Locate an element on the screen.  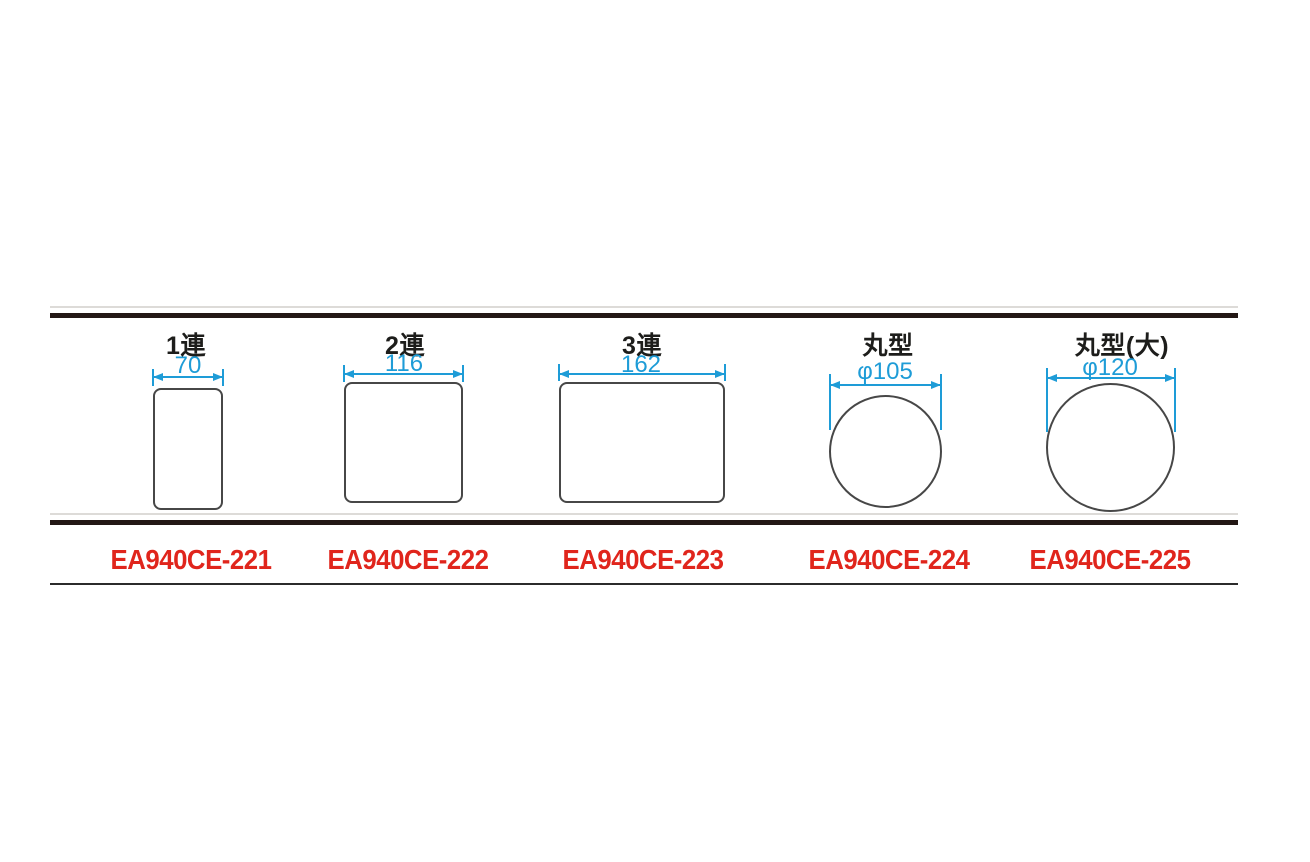
product-code: EA940CE-224 is located at coordinates (889, 559).